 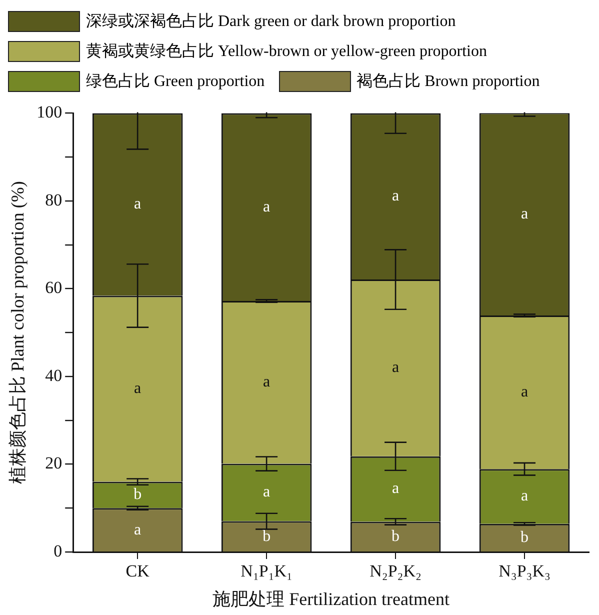 What do you see at coordinates (53, 200) in the screenshot?
I see `y-tick-label: 80` at bounding box center [53, 200].